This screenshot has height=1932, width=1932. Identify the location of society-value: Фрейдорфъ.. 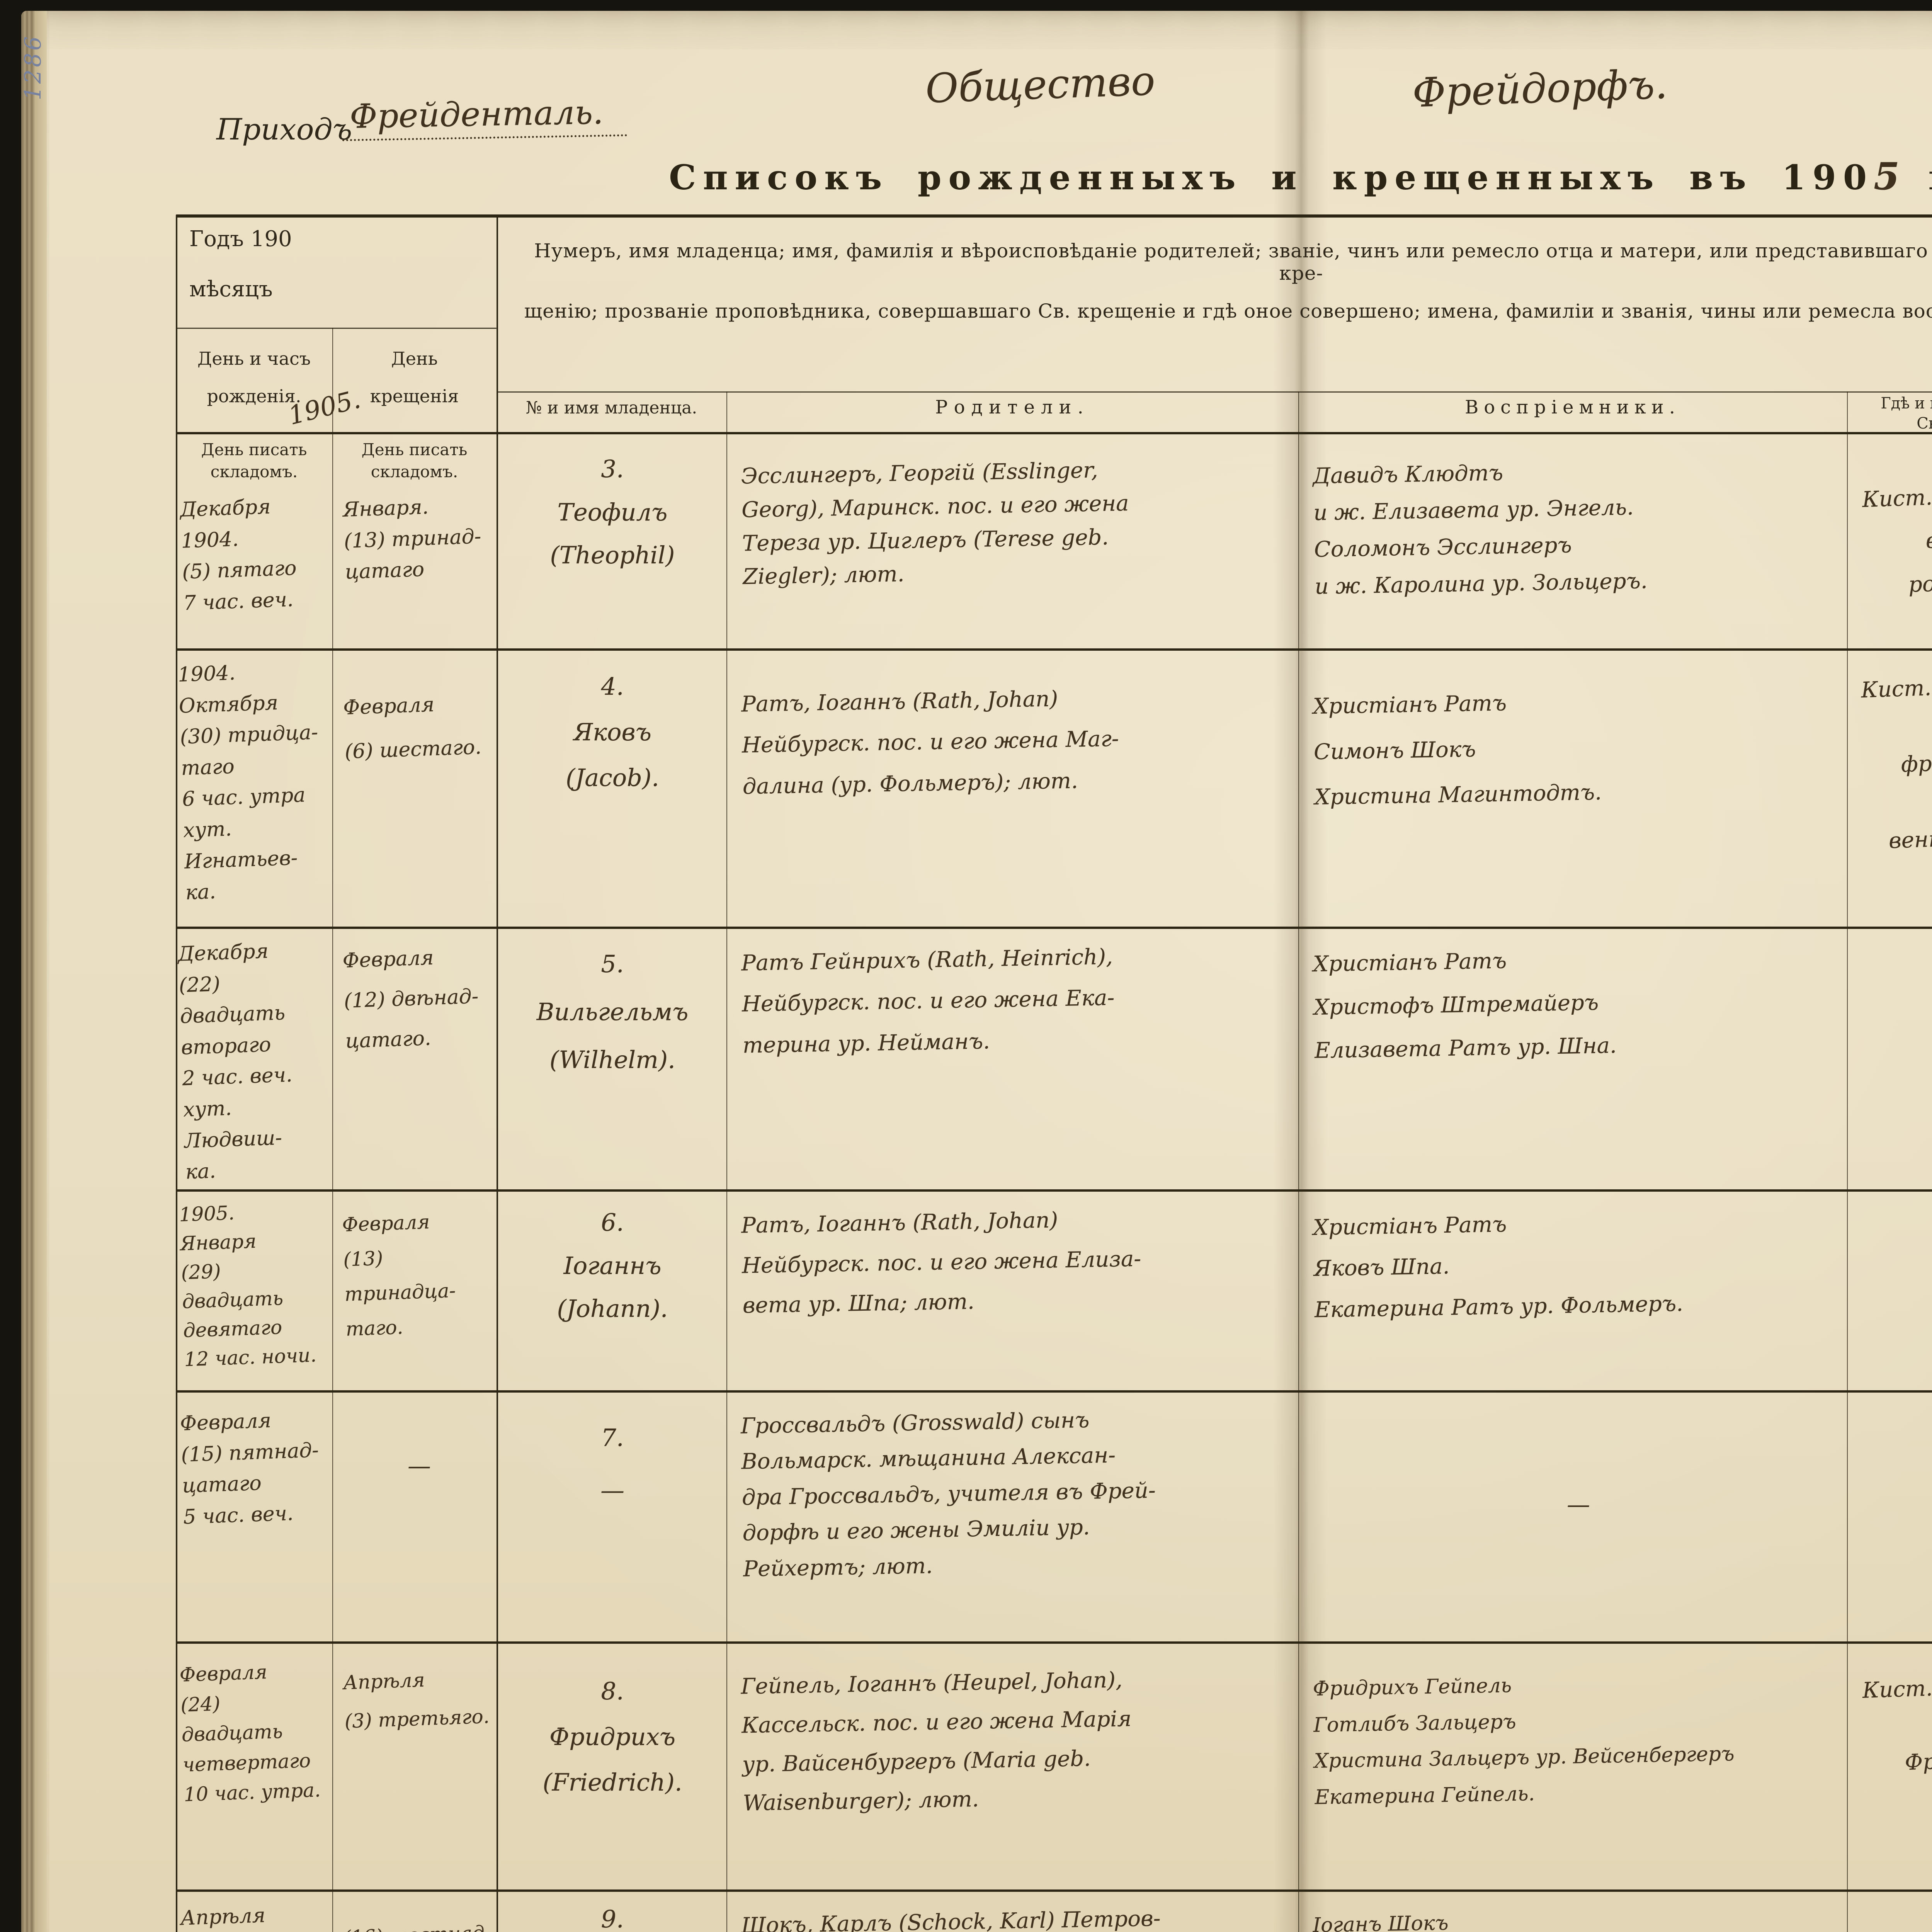
(1540, 89).